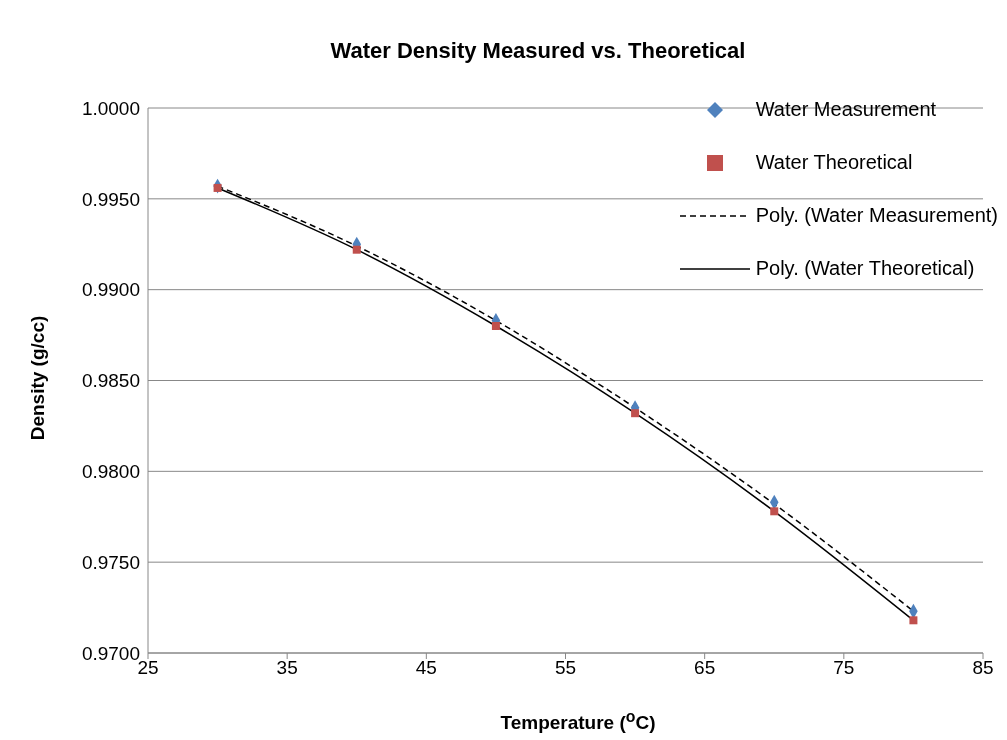  I want to click on y-axis-title: Density (g/cc), so click(38, 378).